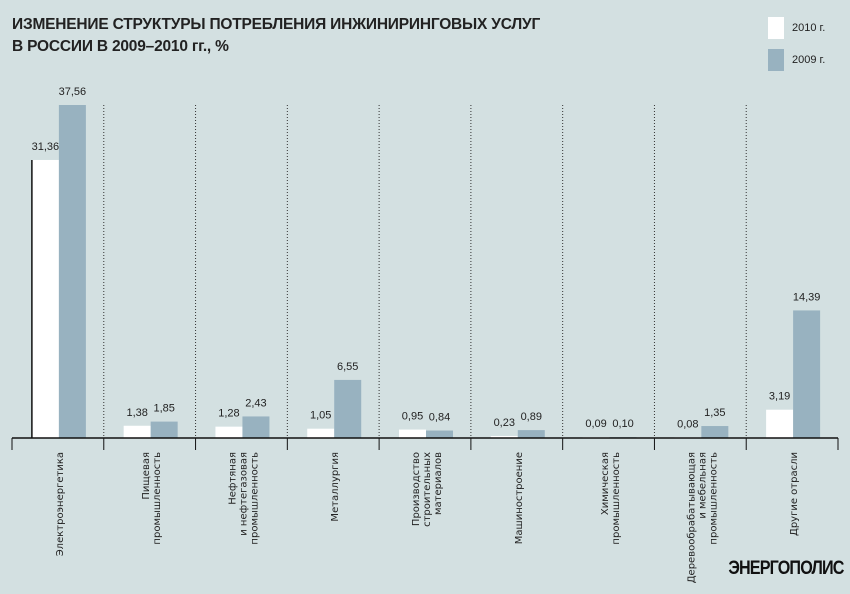 Image resolution: width=850 pixels, height=594 pixels. What do you see at coordinates (519, 498) in the screenshot?
I see `category-label: Машиностроение` at bounding box center [519, 498].